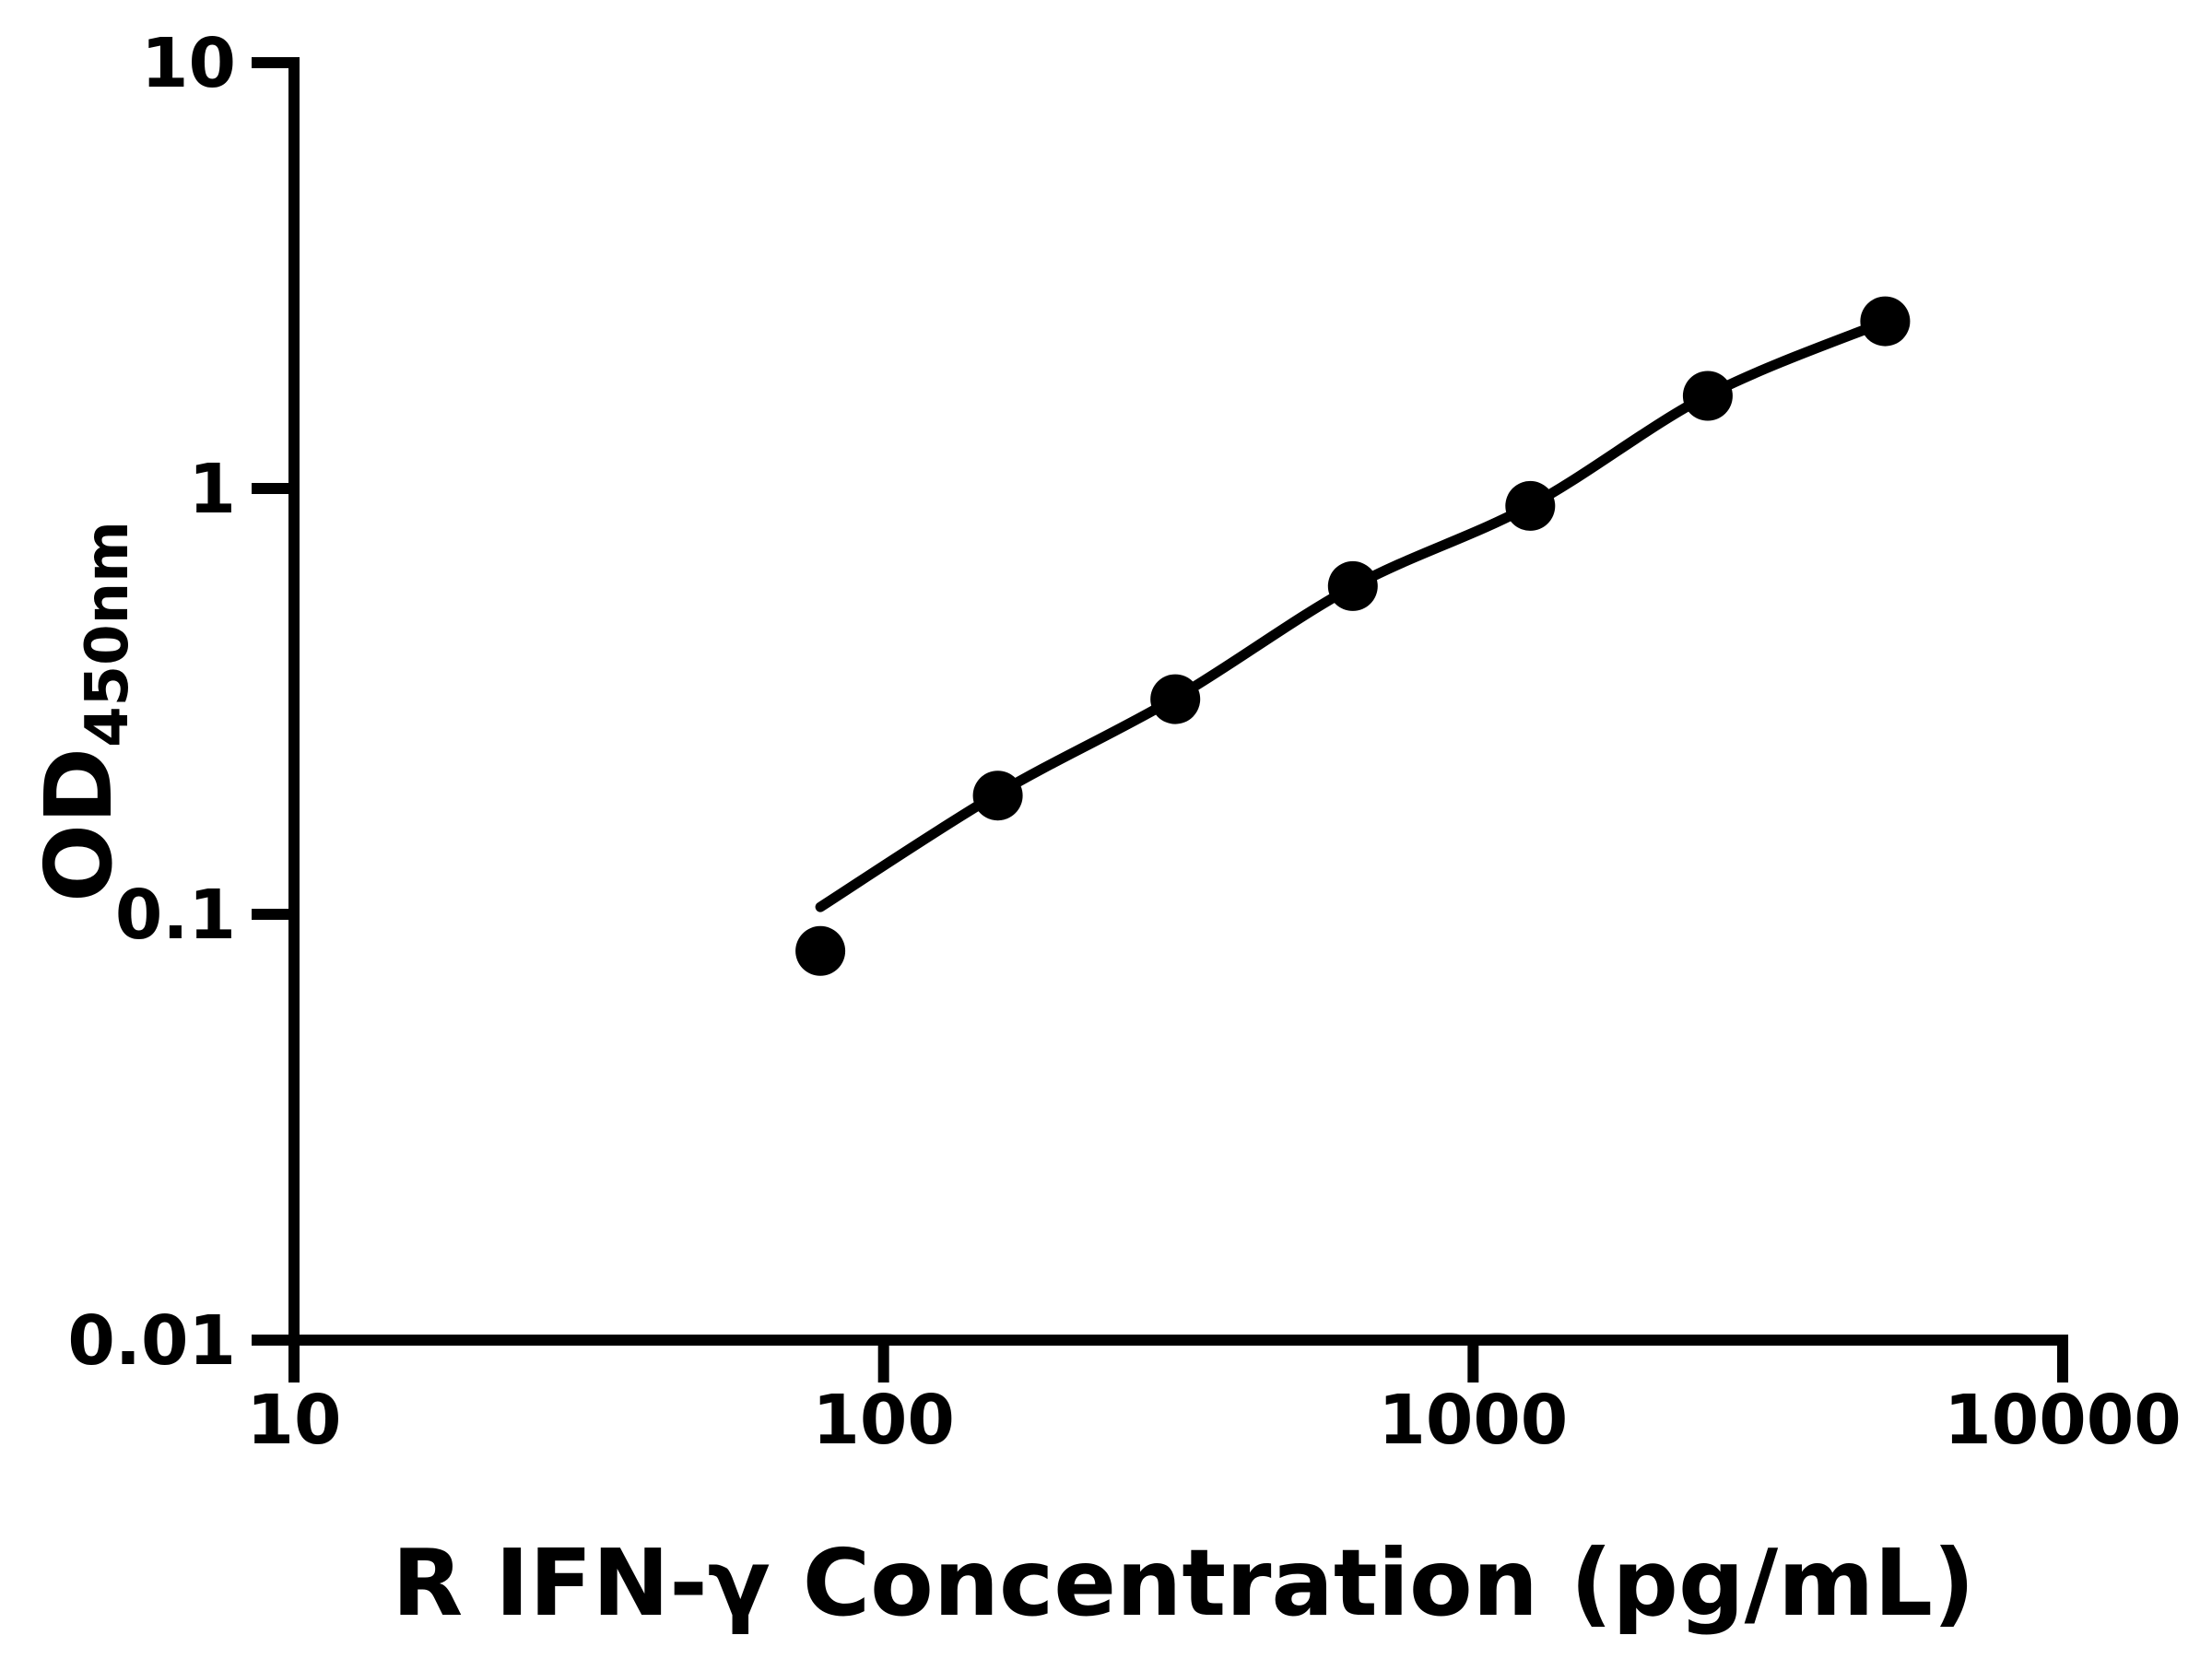 This screenshot has height=1659, width=2212. Describe the element at coordinates (108, 634) in the screenshot. I see `y-axis-title-subscript: 450nm` at that location.